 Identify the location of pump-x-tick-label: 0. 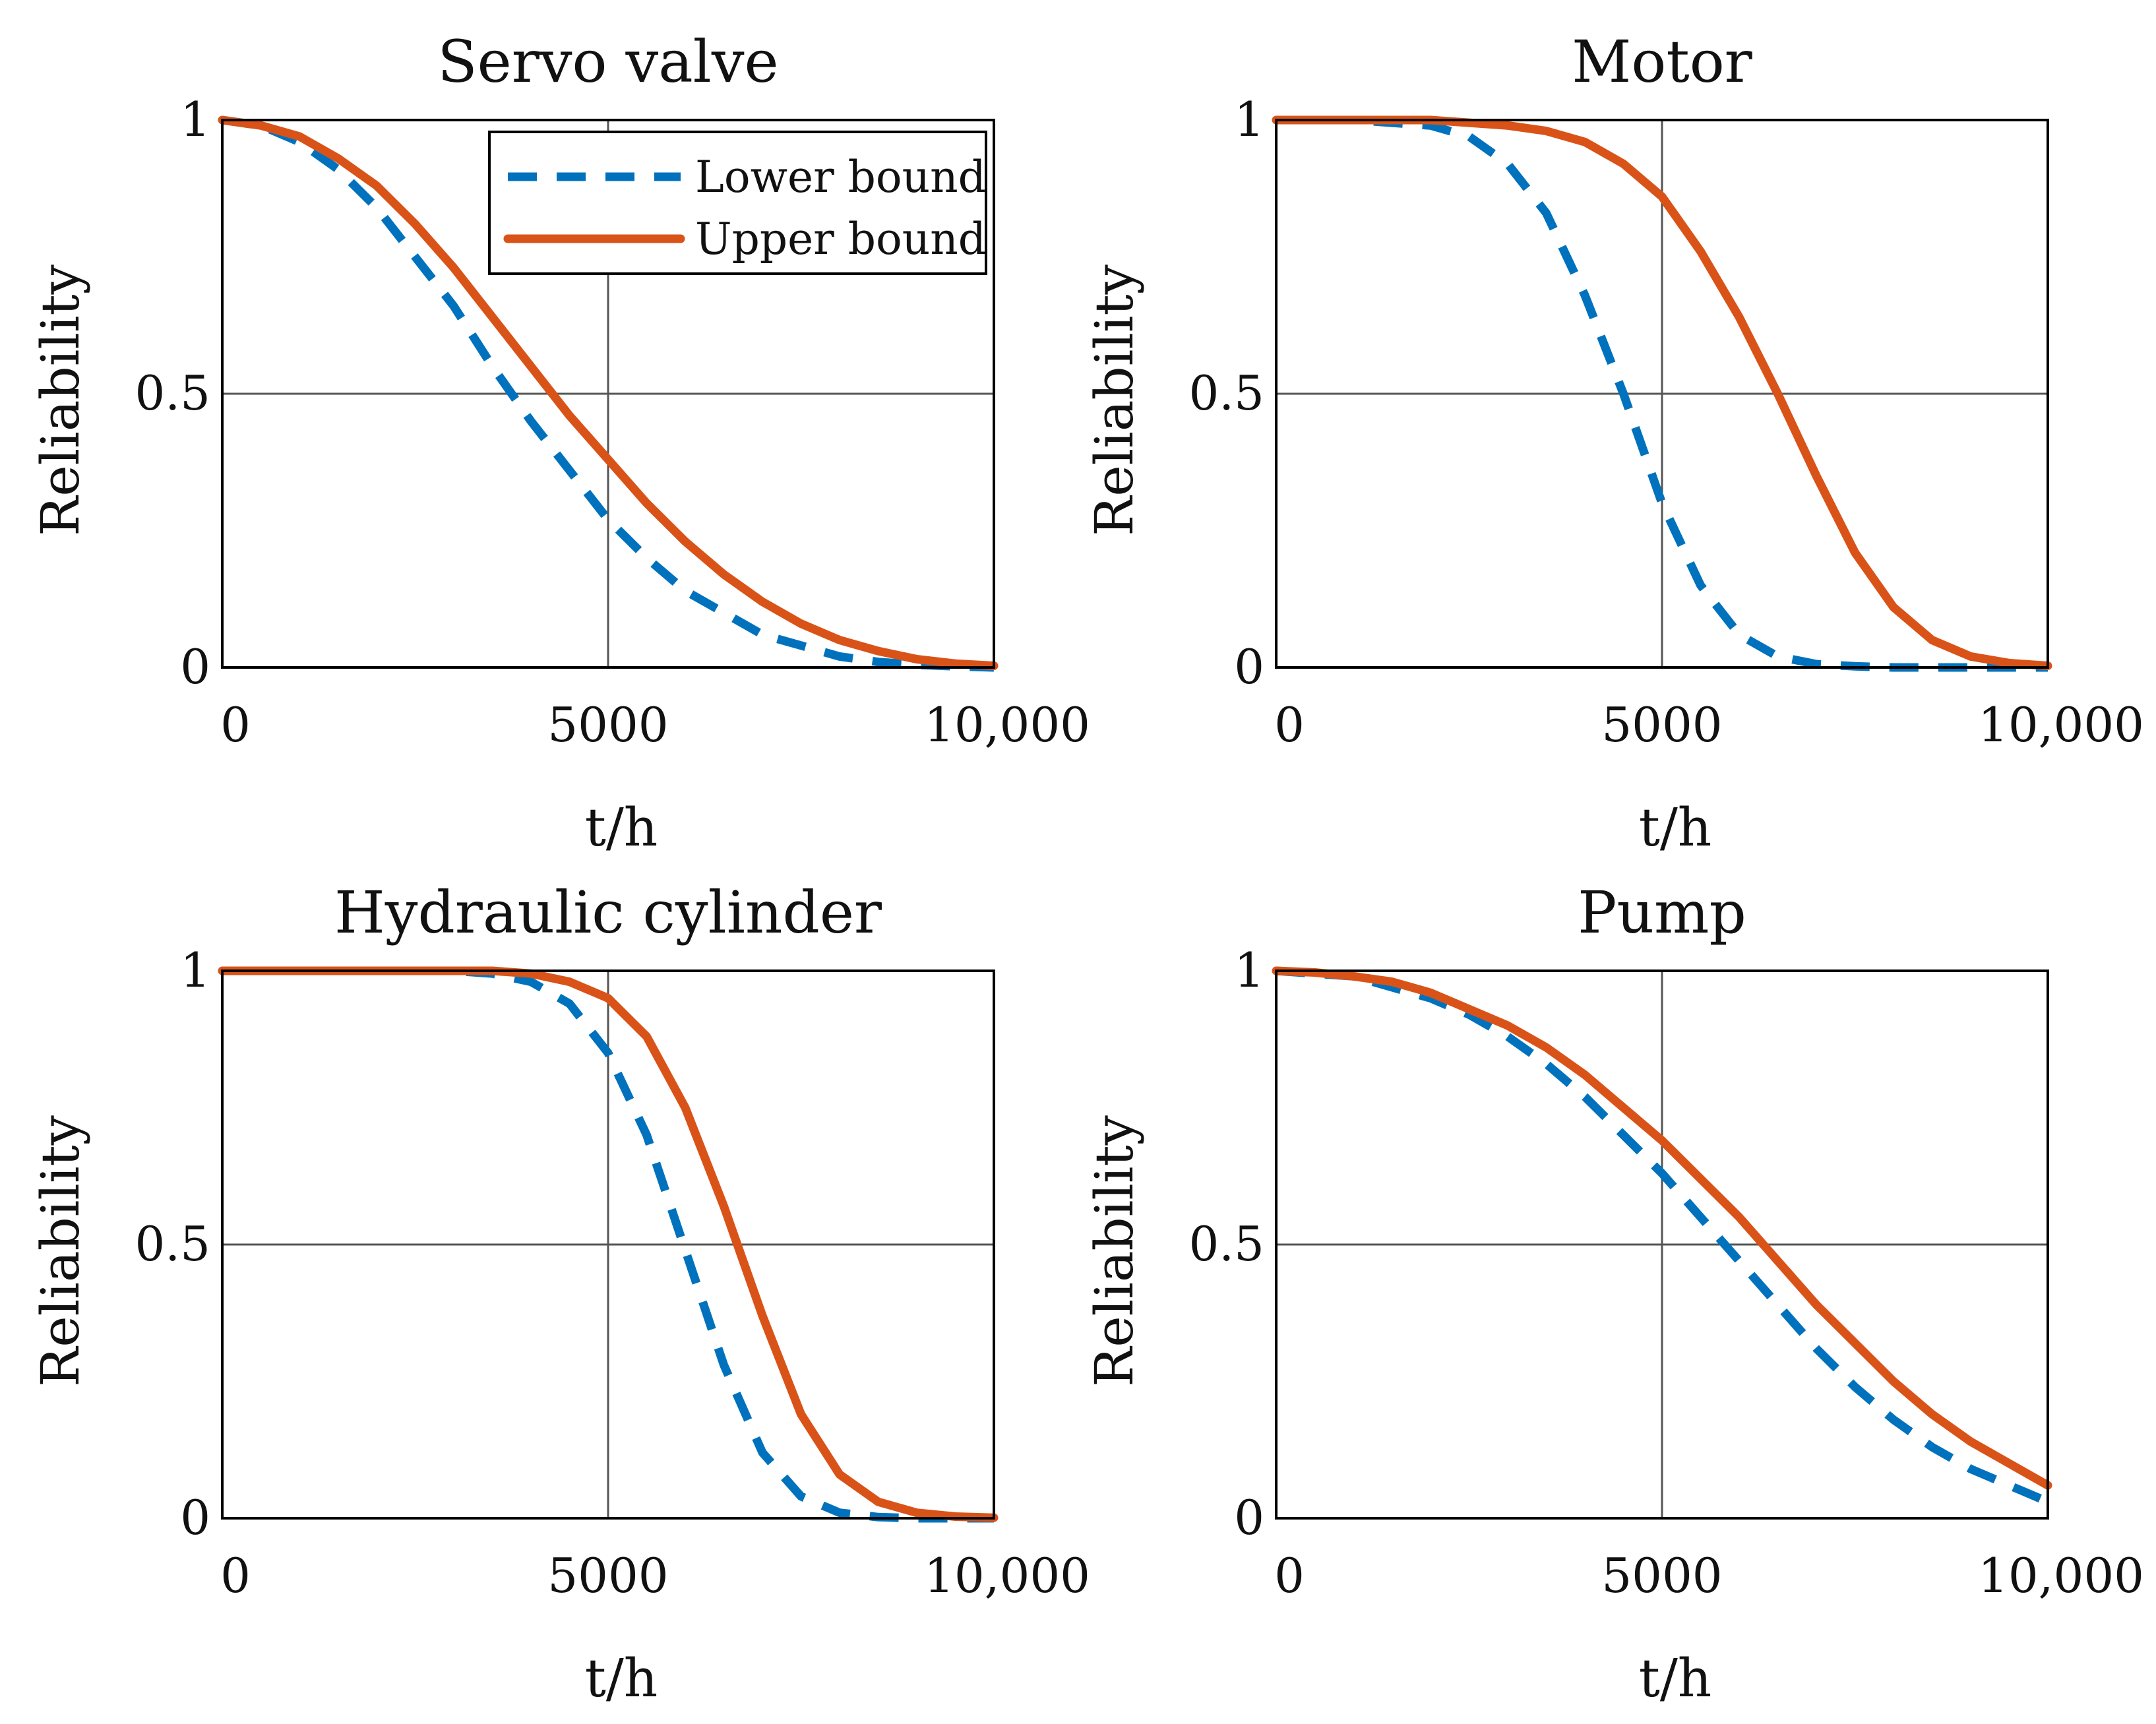
(1289, 1575).